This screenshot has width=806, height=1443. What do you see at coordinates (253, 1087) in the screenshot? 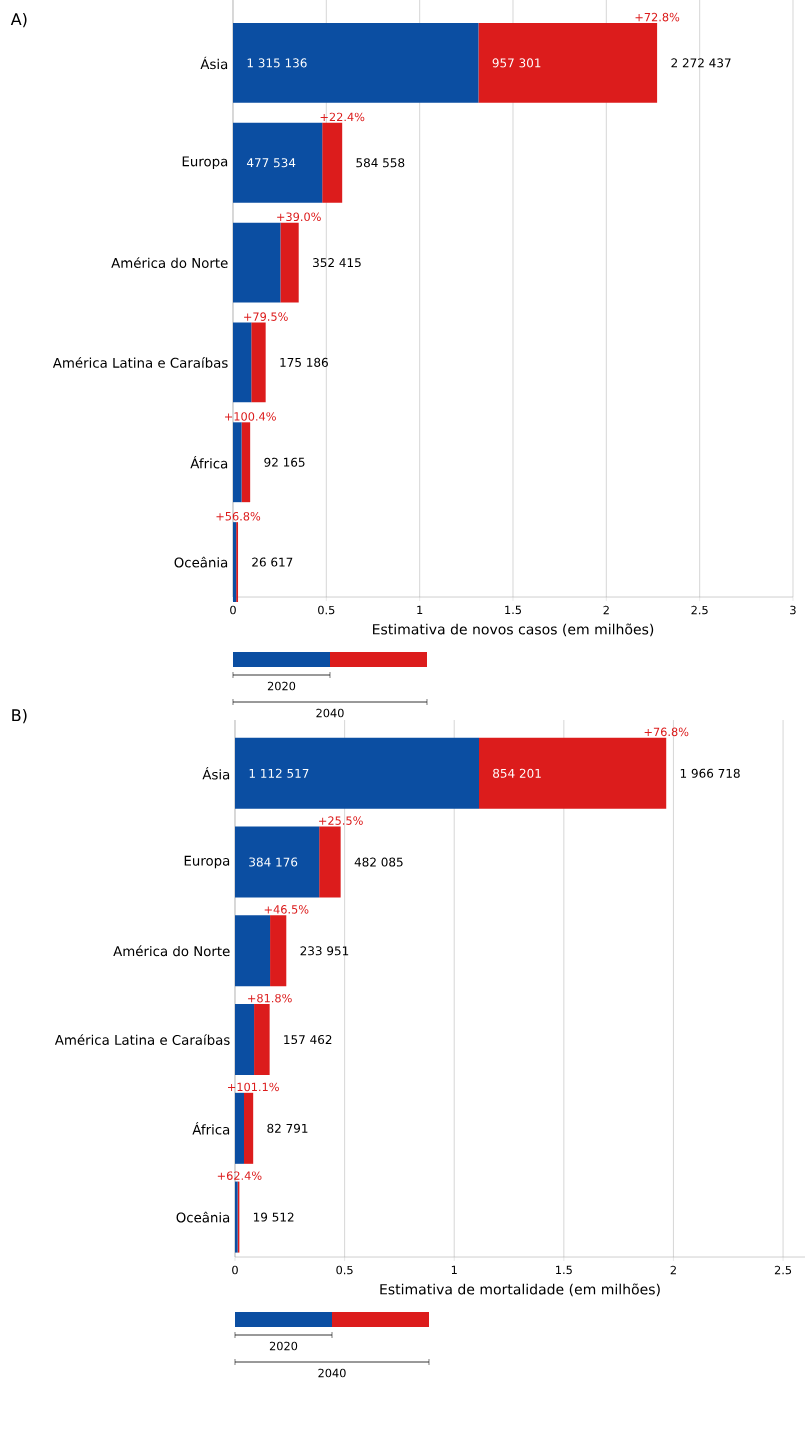
I see `annotation: +101.1%` at bounding box center [253, 1087].